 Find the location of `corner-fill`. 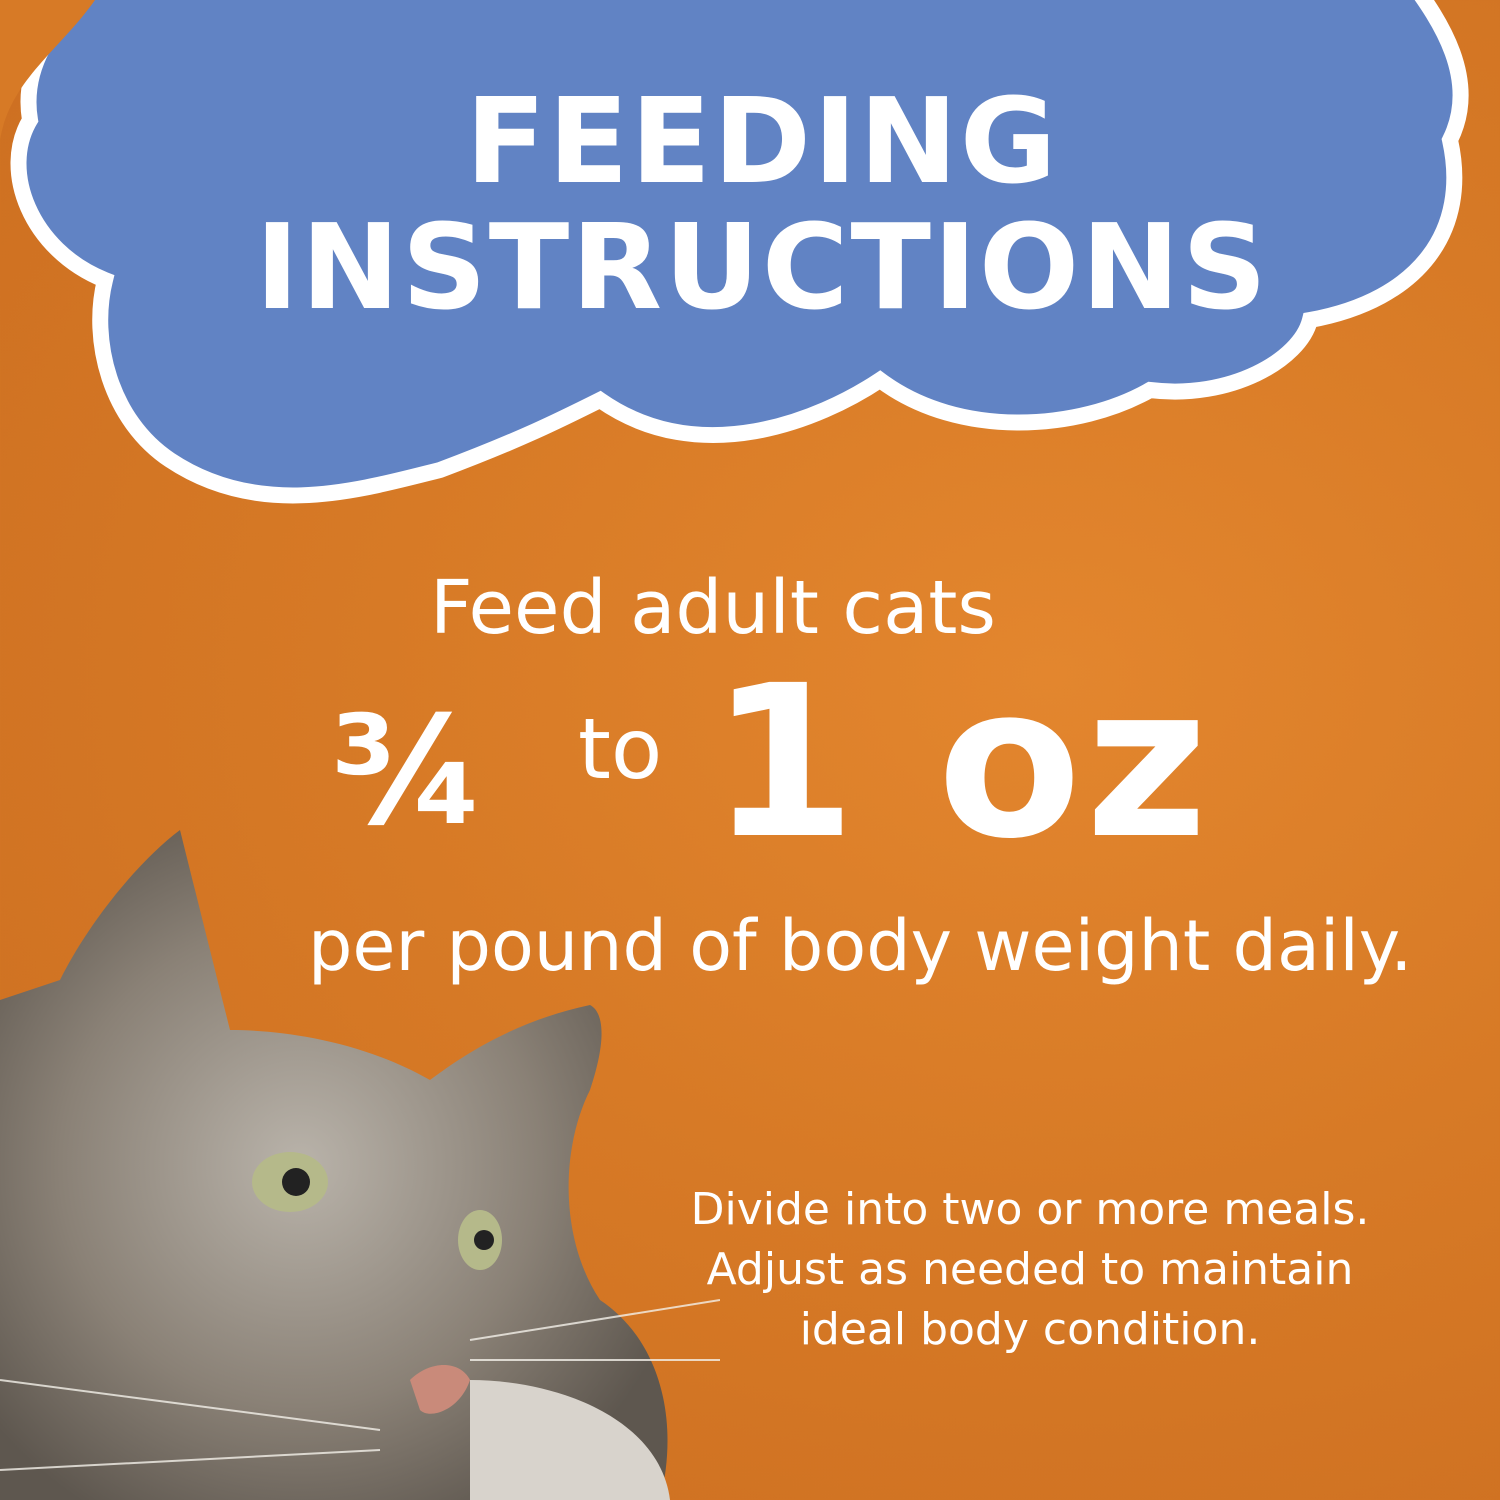

corner-fill is located at coordinates (47, 70).